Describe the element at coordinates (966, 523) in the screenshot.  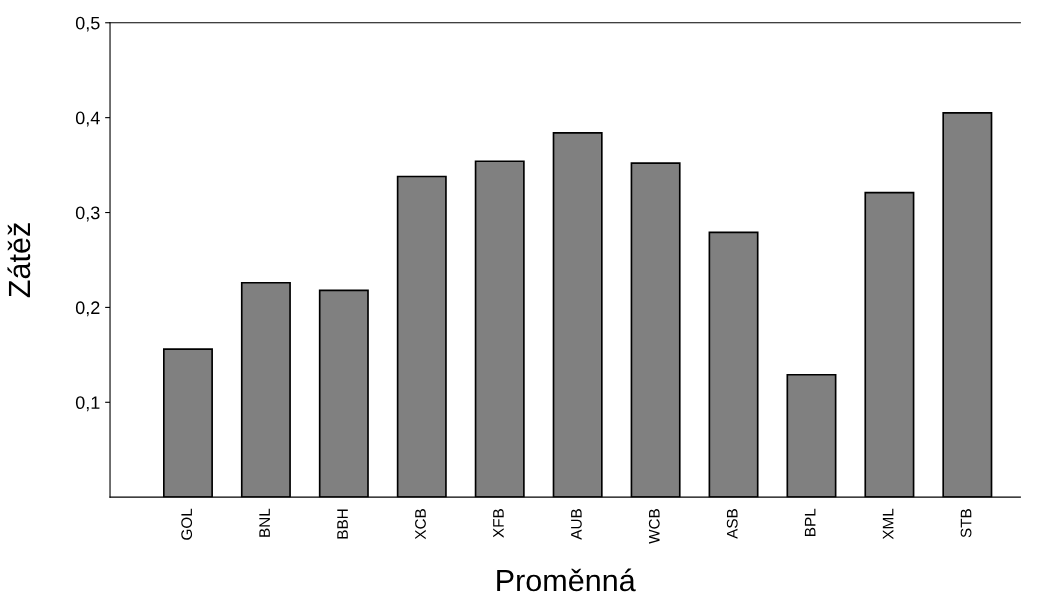
I see `x-tick-label: STB` at that location.